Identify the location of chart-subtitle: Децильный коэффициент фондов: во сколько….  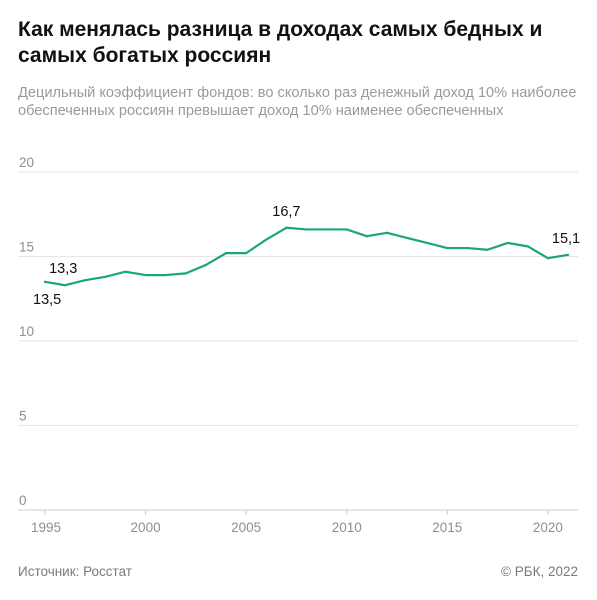
(297, 102).